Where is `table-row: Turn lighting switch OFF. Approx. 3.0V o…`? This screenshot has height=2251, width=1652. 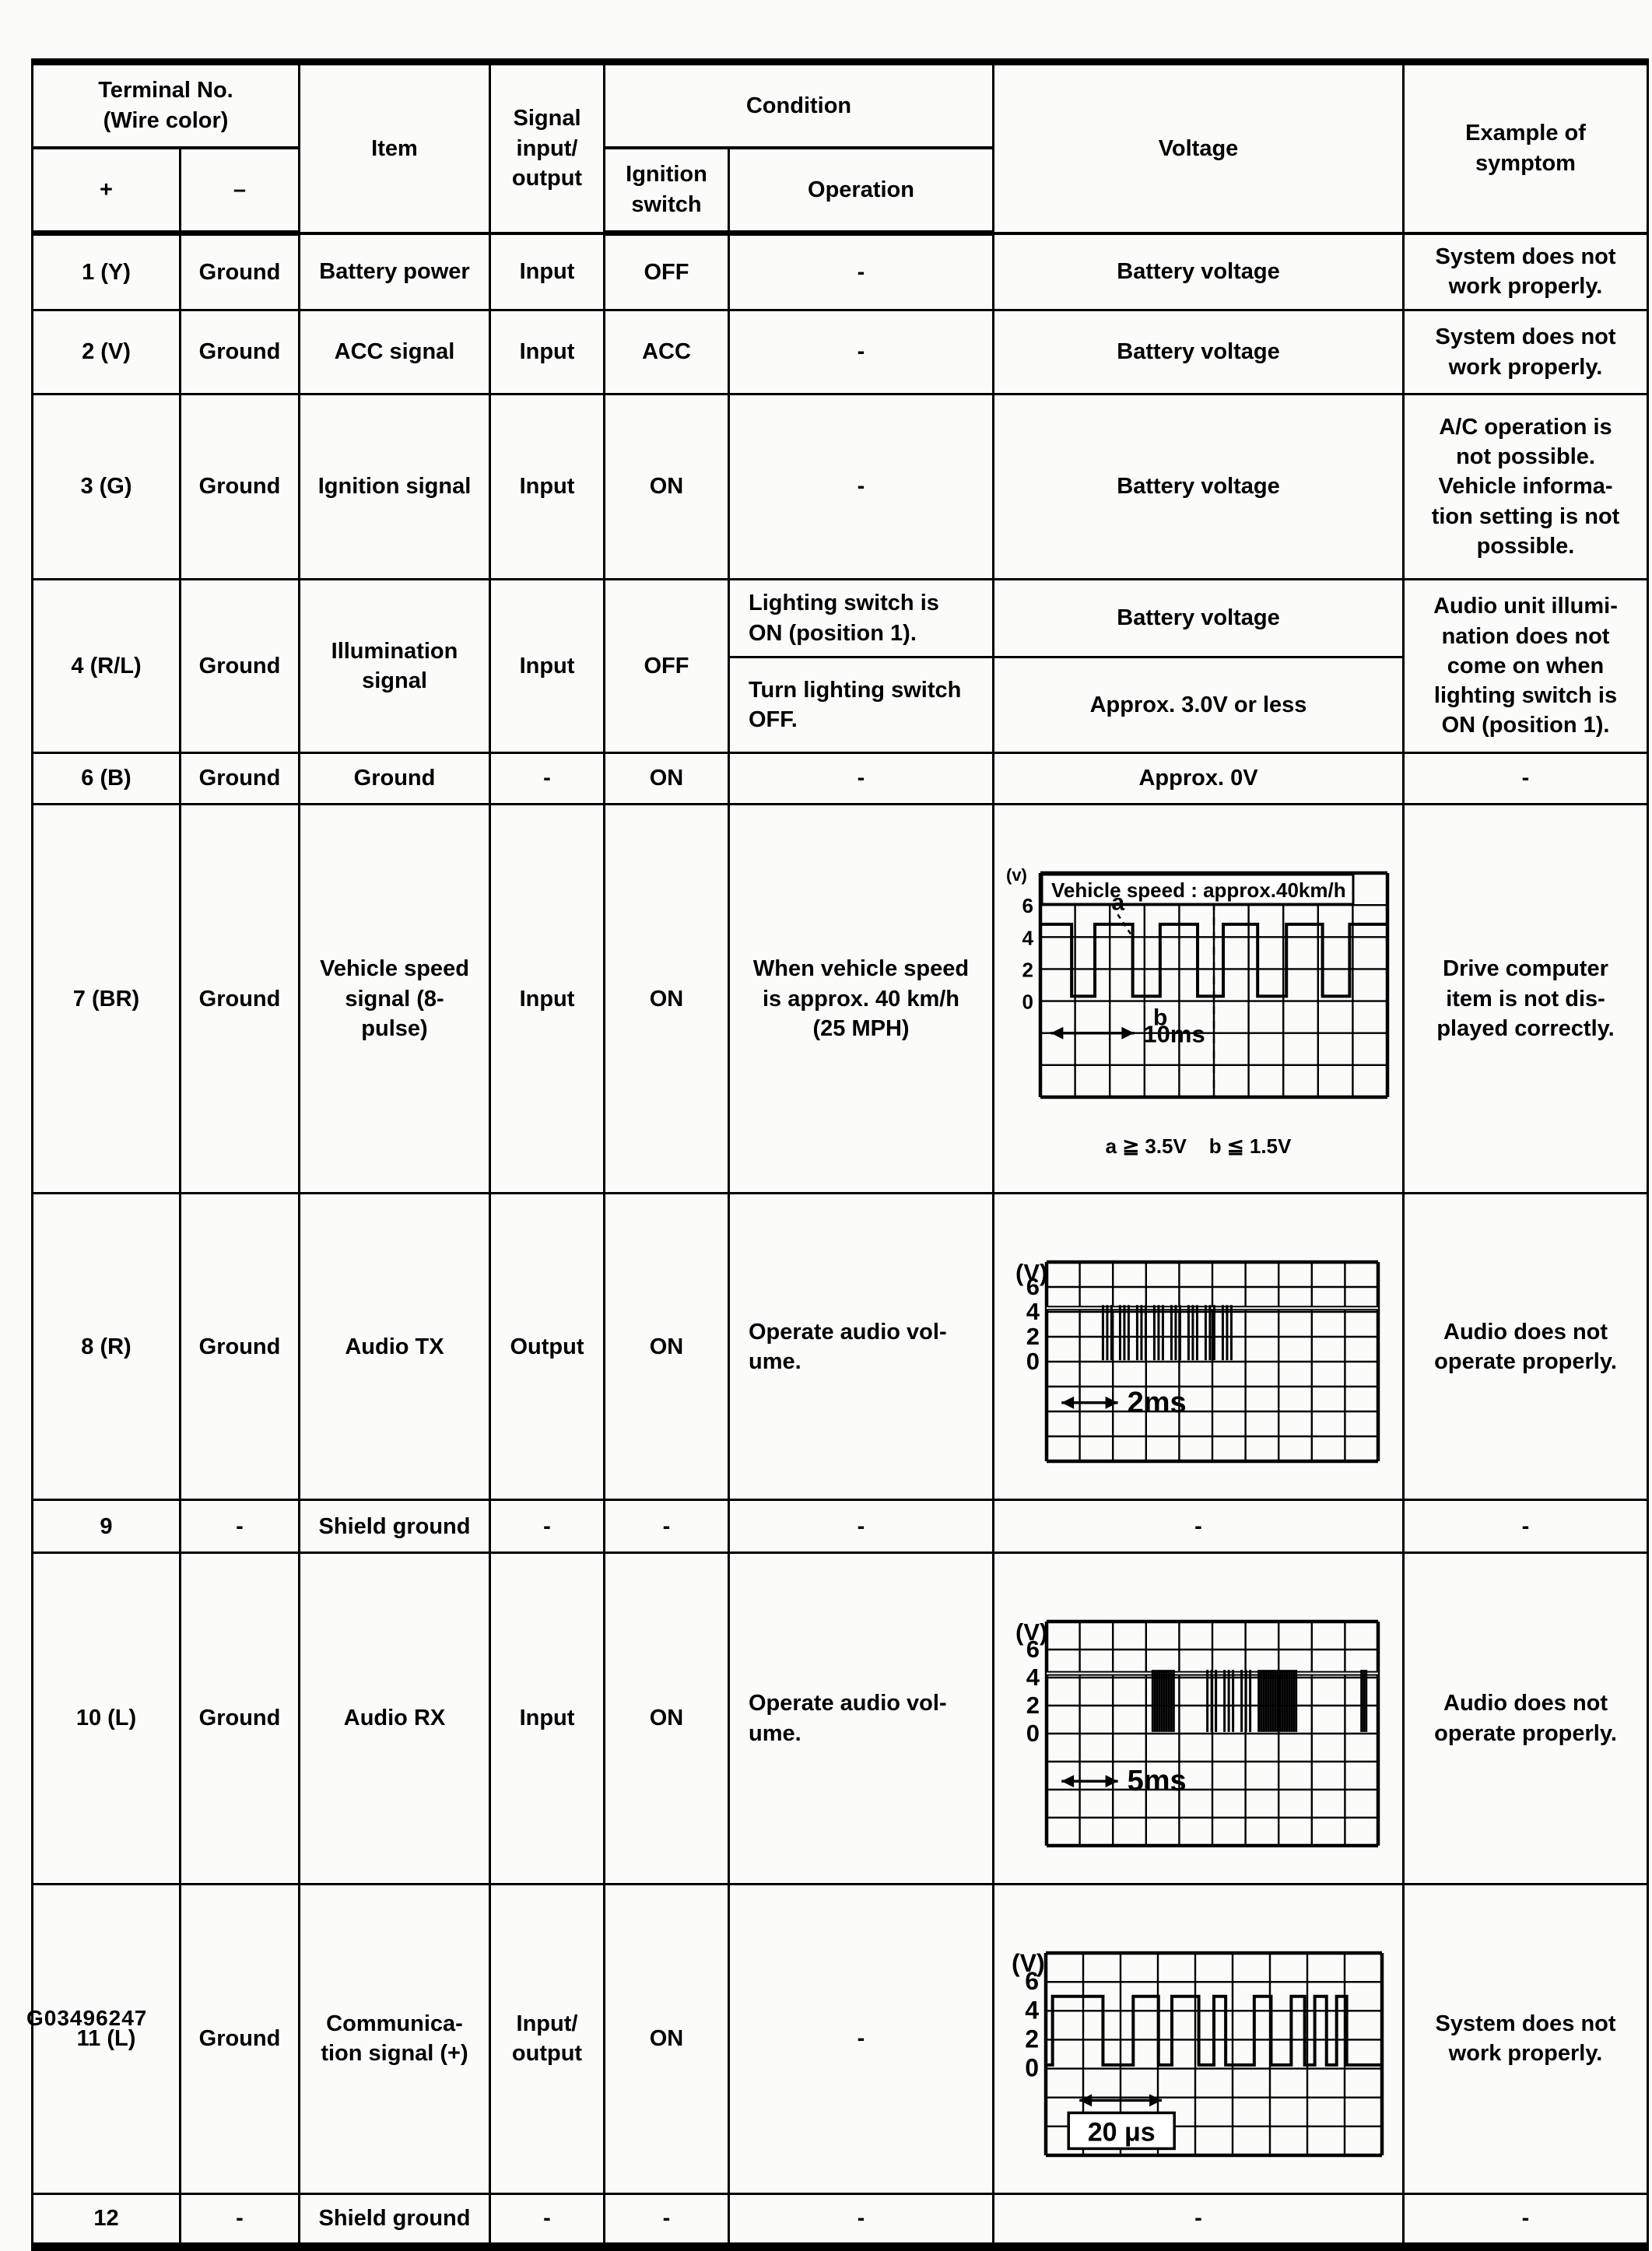 table-row: Turn lighting switch OFF. Approx. 3.0V o… is located at coordinates (841, 705).